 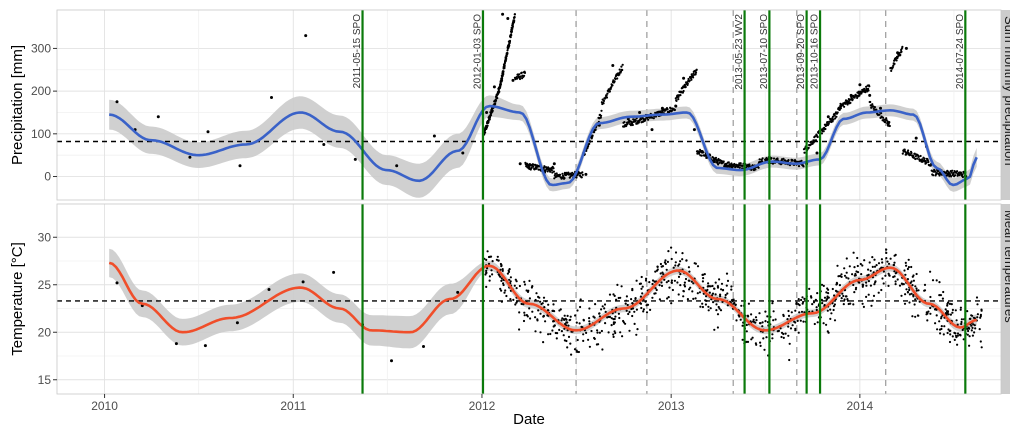 I want to click on event-label: 2011-05-15 SPO, so click(x=357, y=51).